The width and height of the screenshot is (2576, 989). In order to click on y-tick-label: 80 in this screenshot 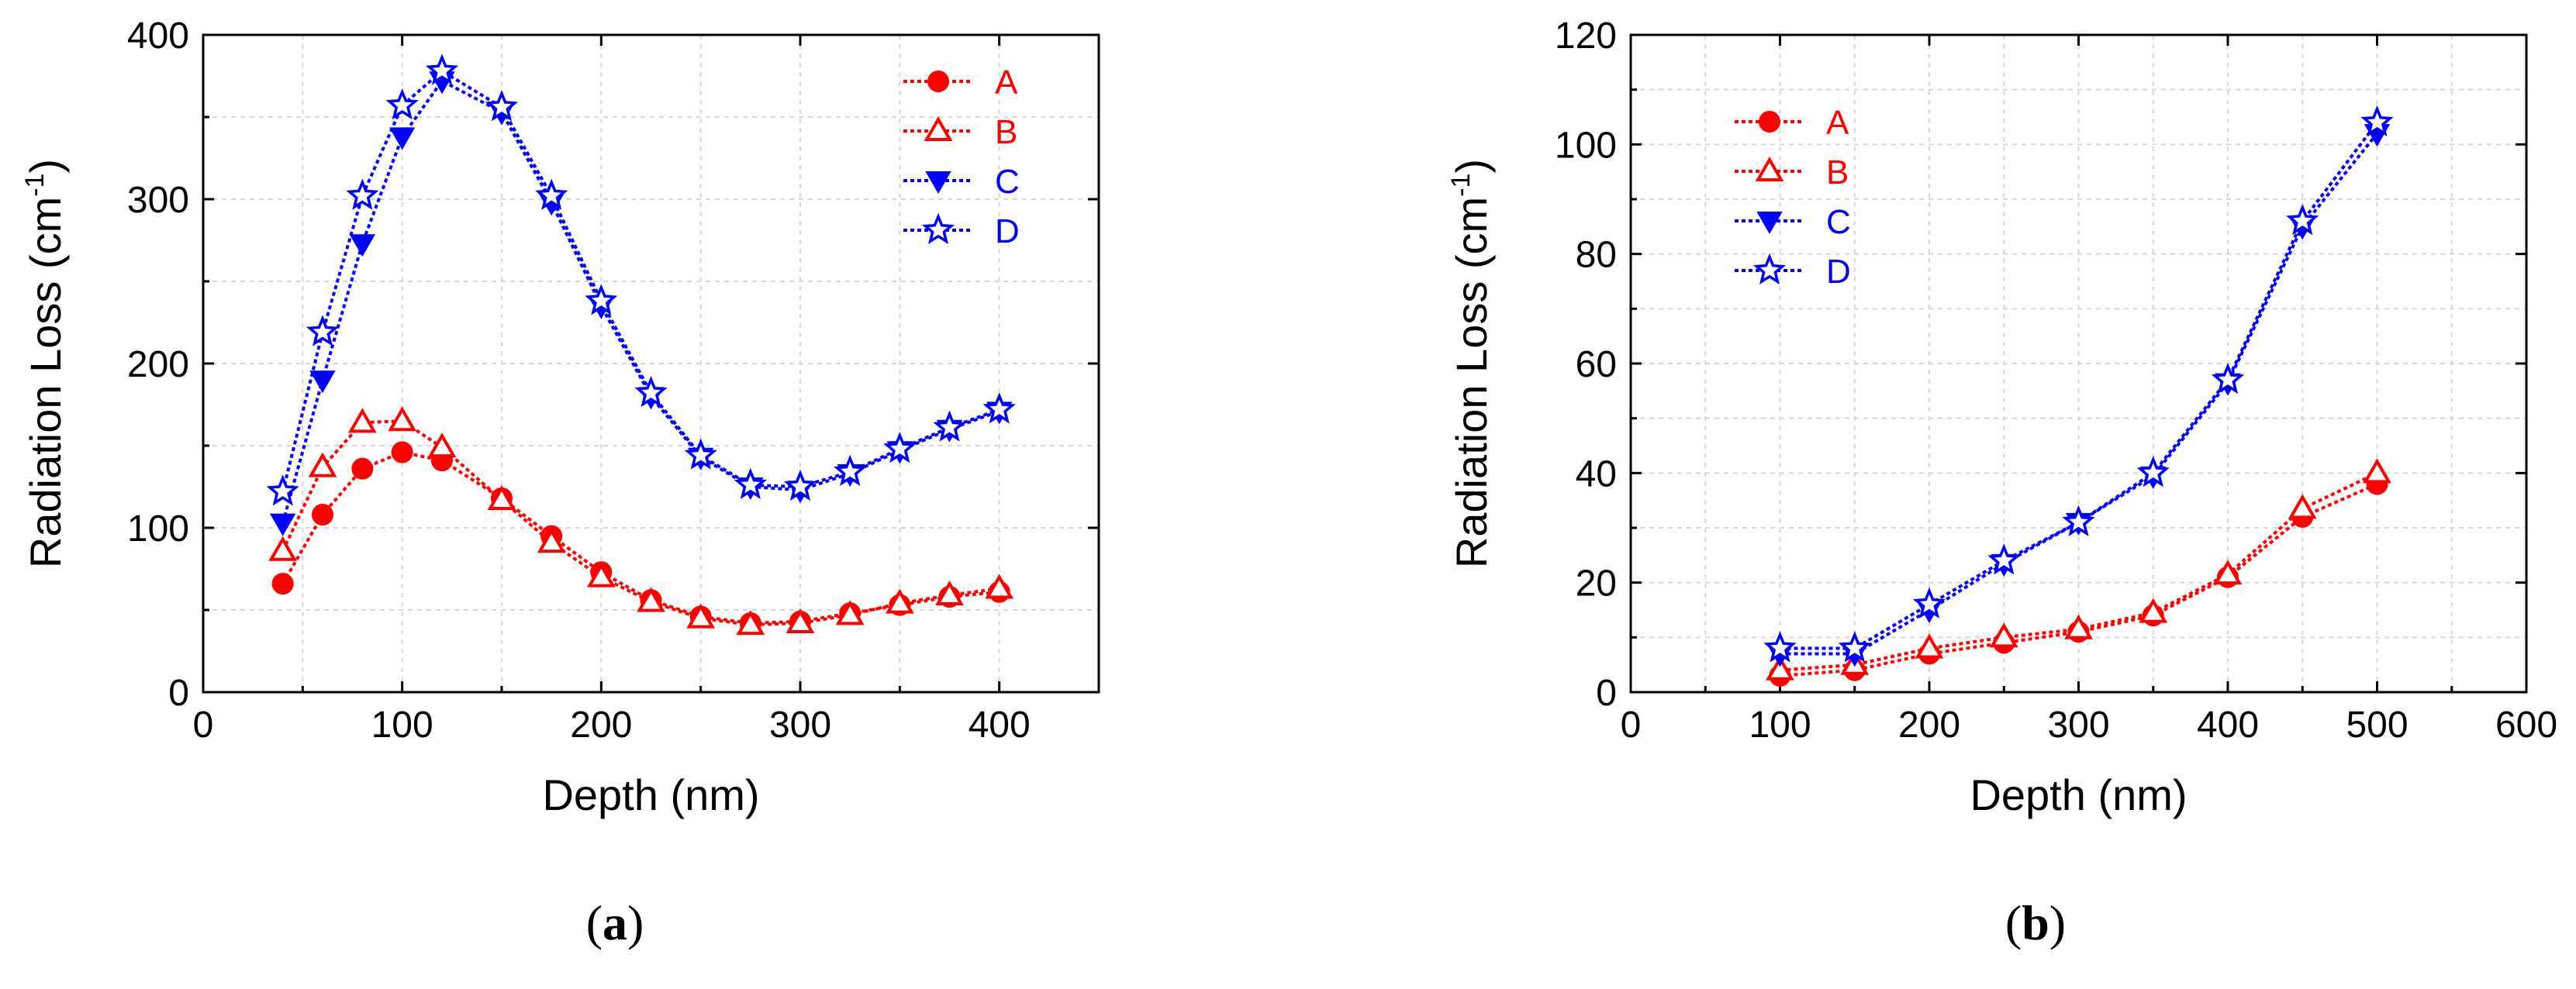, I will do `click(1596, 256)`.